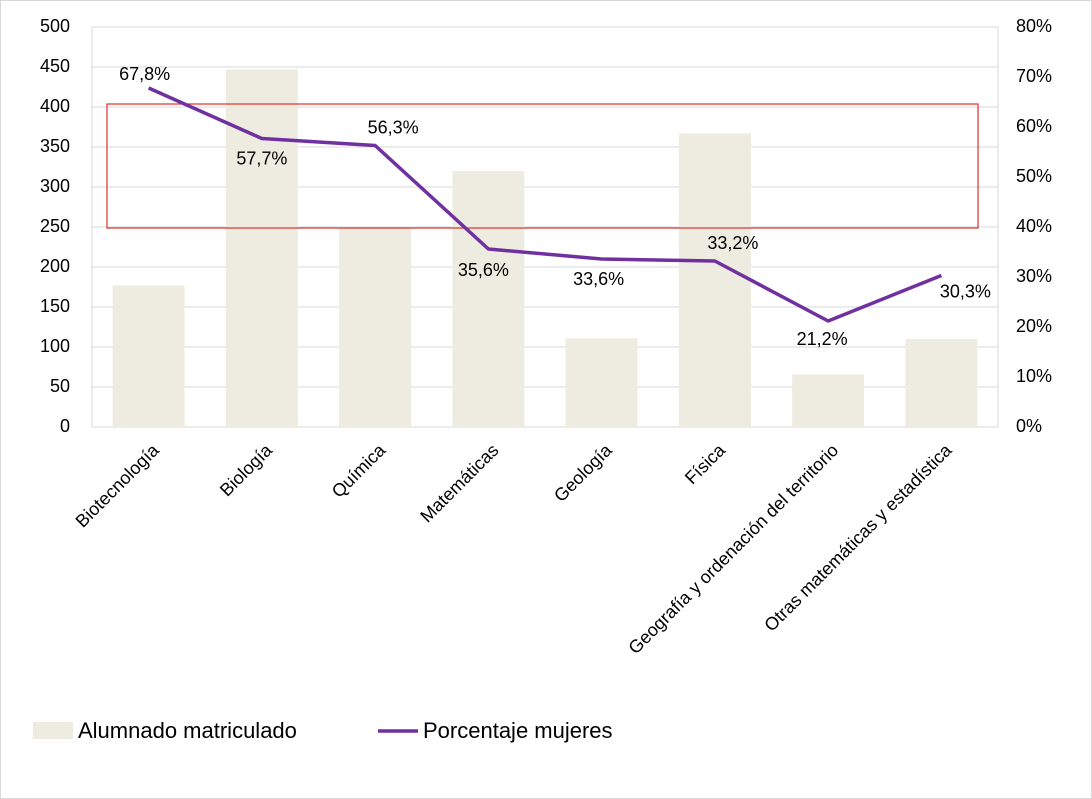 The image size is (1092, 799). Describe the element at coordinates (518, 730) in the screenshot. I see `legend-label: Porcentaje mujeres` at that location.